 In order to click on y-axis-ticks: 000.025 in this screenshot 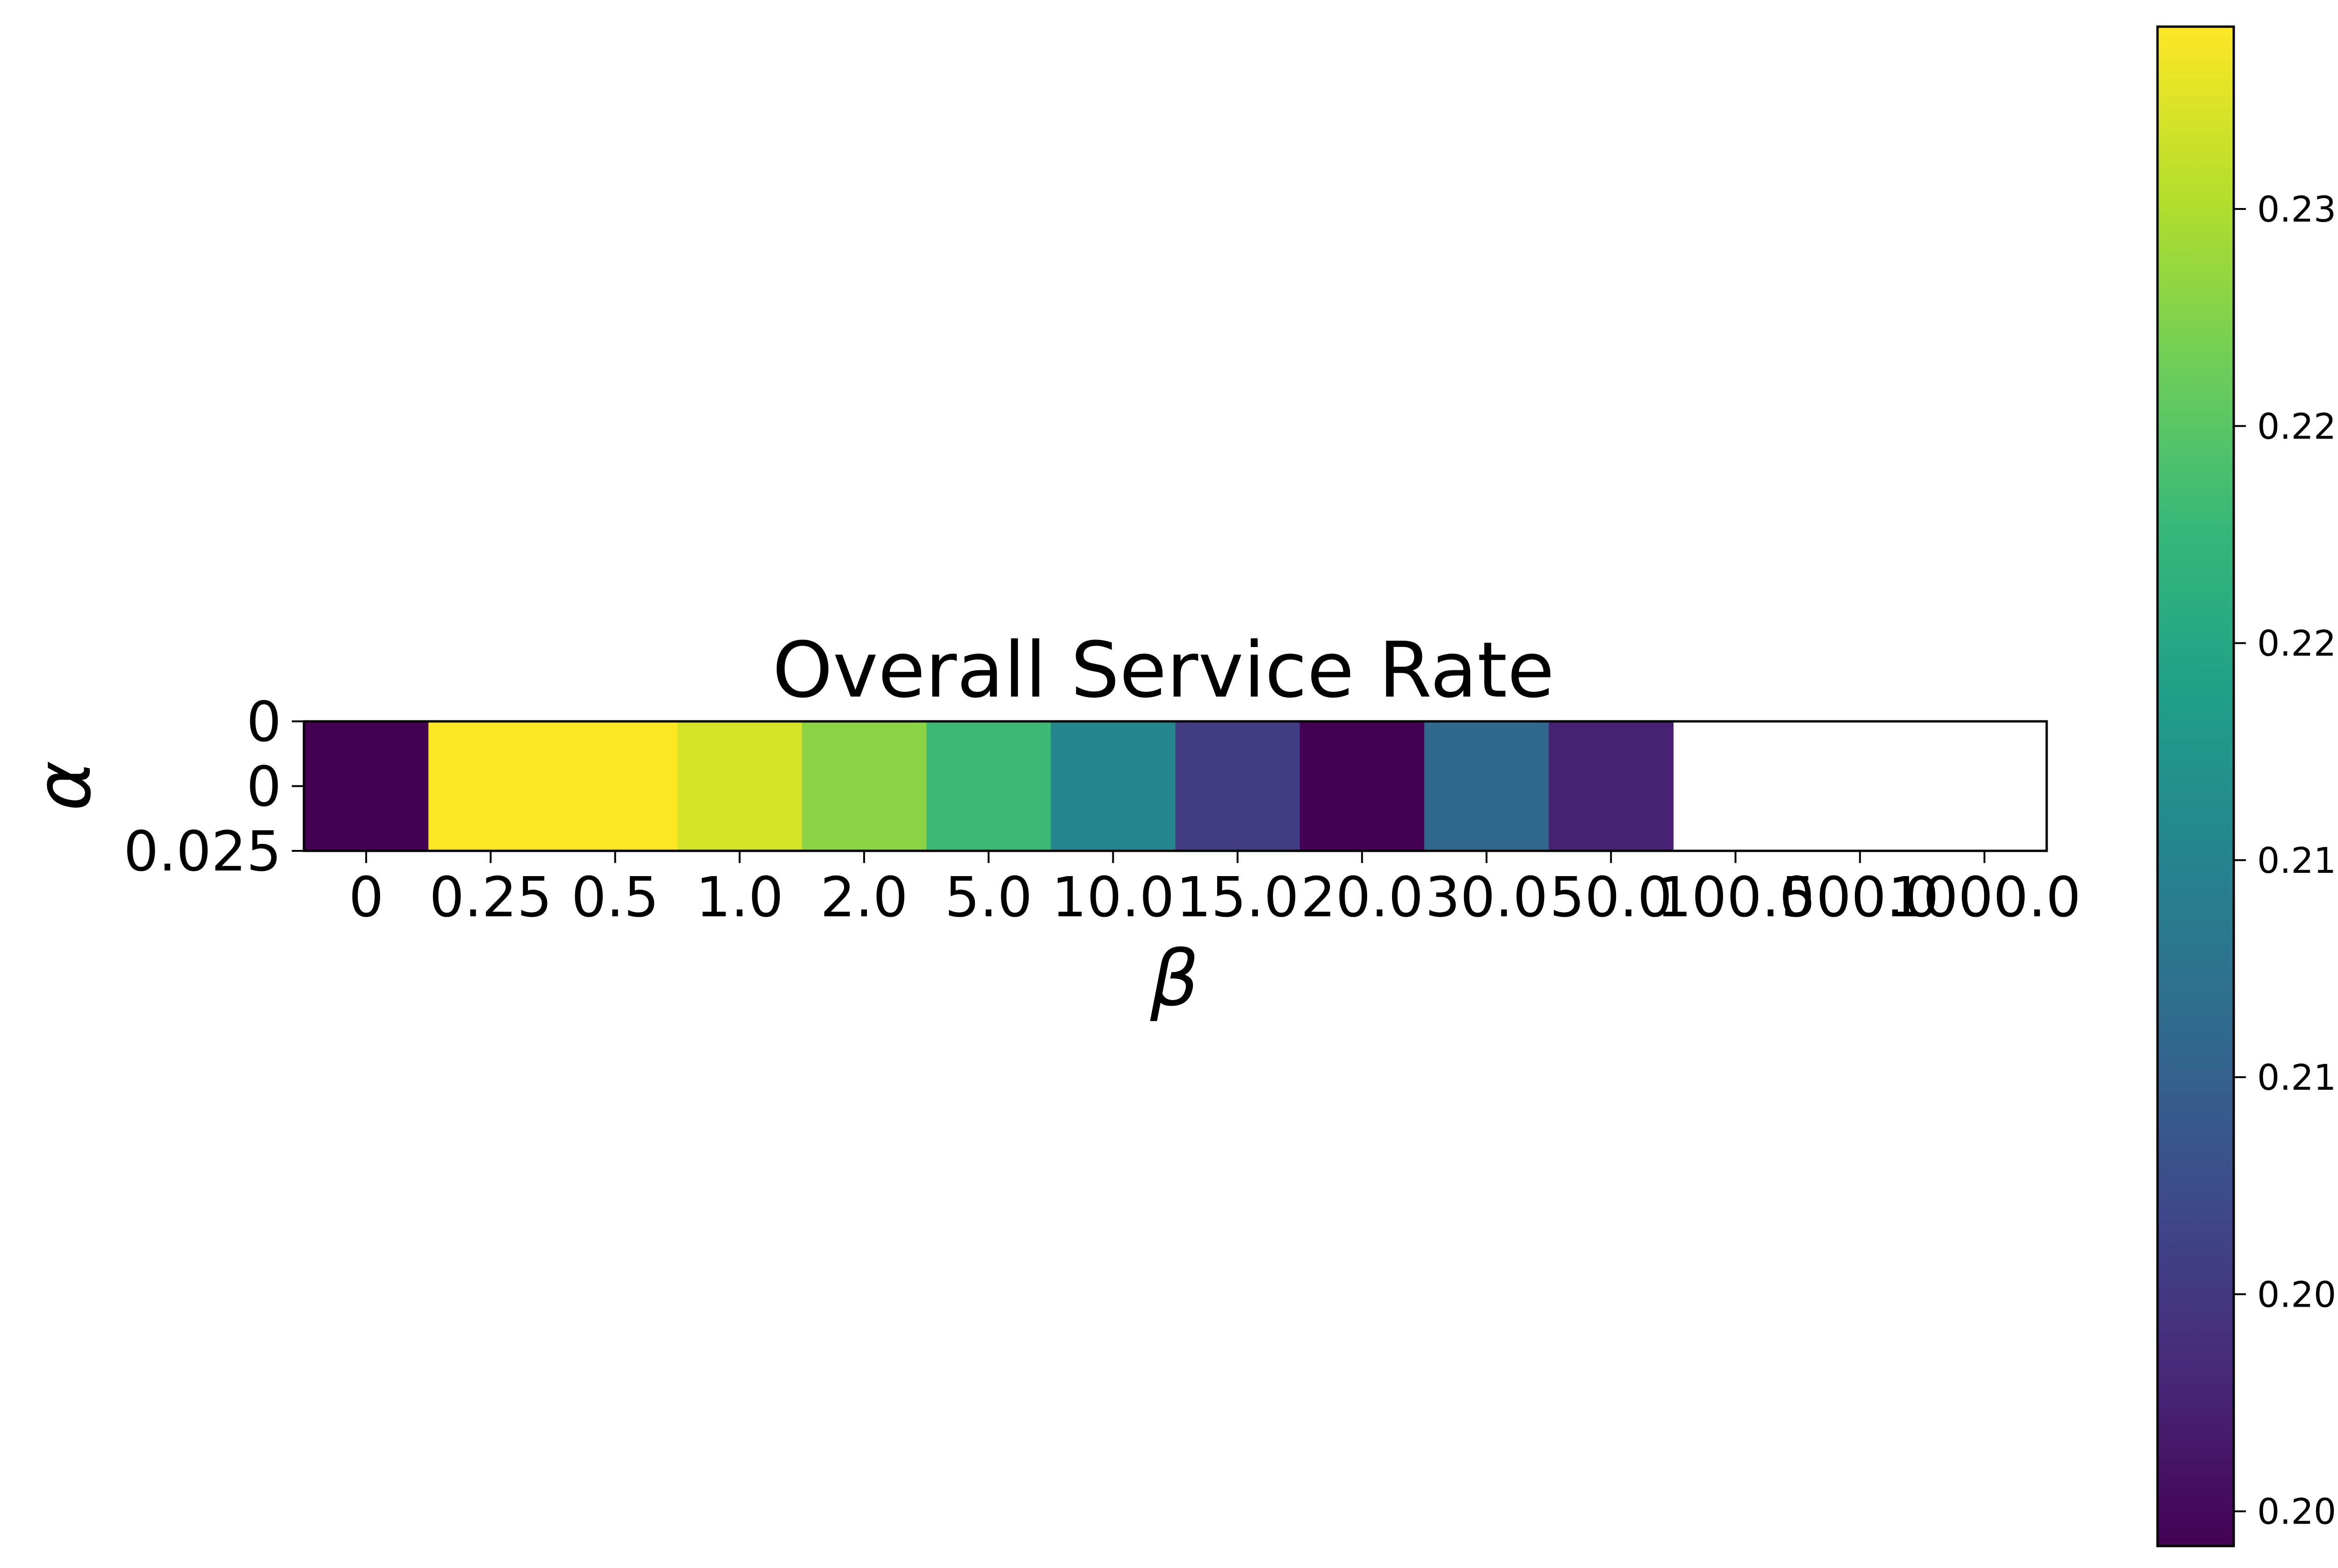, I will do `click(214, 787)`.